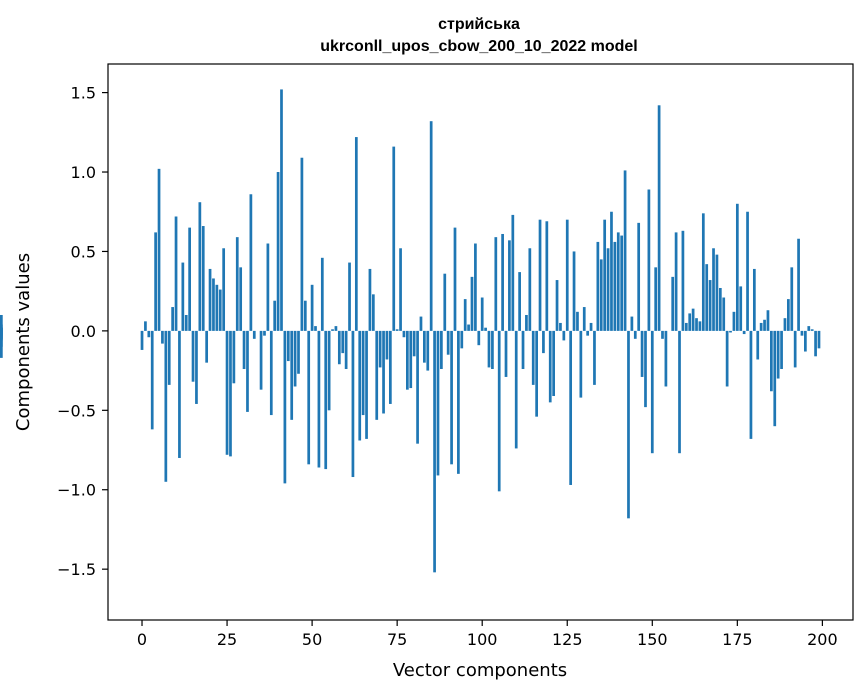 The height and width of the screenshot is (696, 867). Describe the element at coordinates (76, 490) in the screenshot. I see `y-tick-label: −1.0` at that location.